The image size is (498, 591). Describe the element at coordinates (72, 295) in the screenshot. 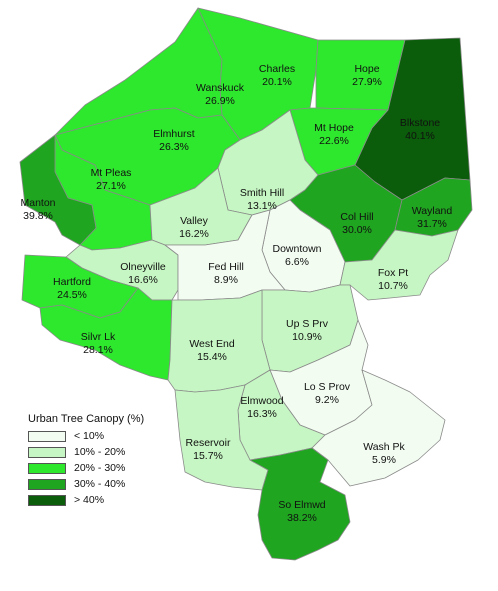

I see `label-hartford-value: 24.5%` at that location.